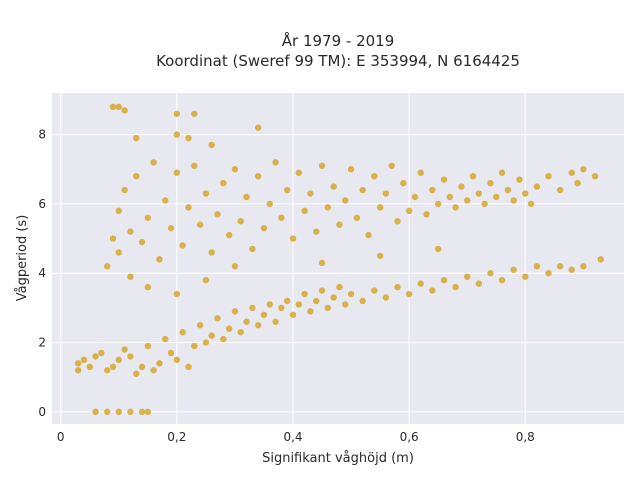  I want to click on x-axis-ticks: 0 0,2 0,4 0,6 0,8, so click(296, 437).